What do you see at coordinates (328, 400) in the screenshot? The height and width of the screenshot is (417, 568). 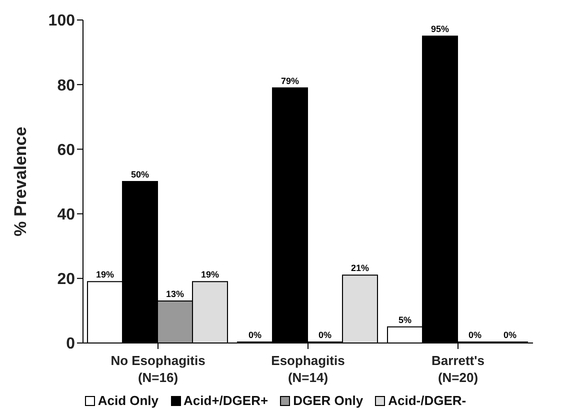 I see `legend-label: DGER Only` at bounding box center [328, 400].